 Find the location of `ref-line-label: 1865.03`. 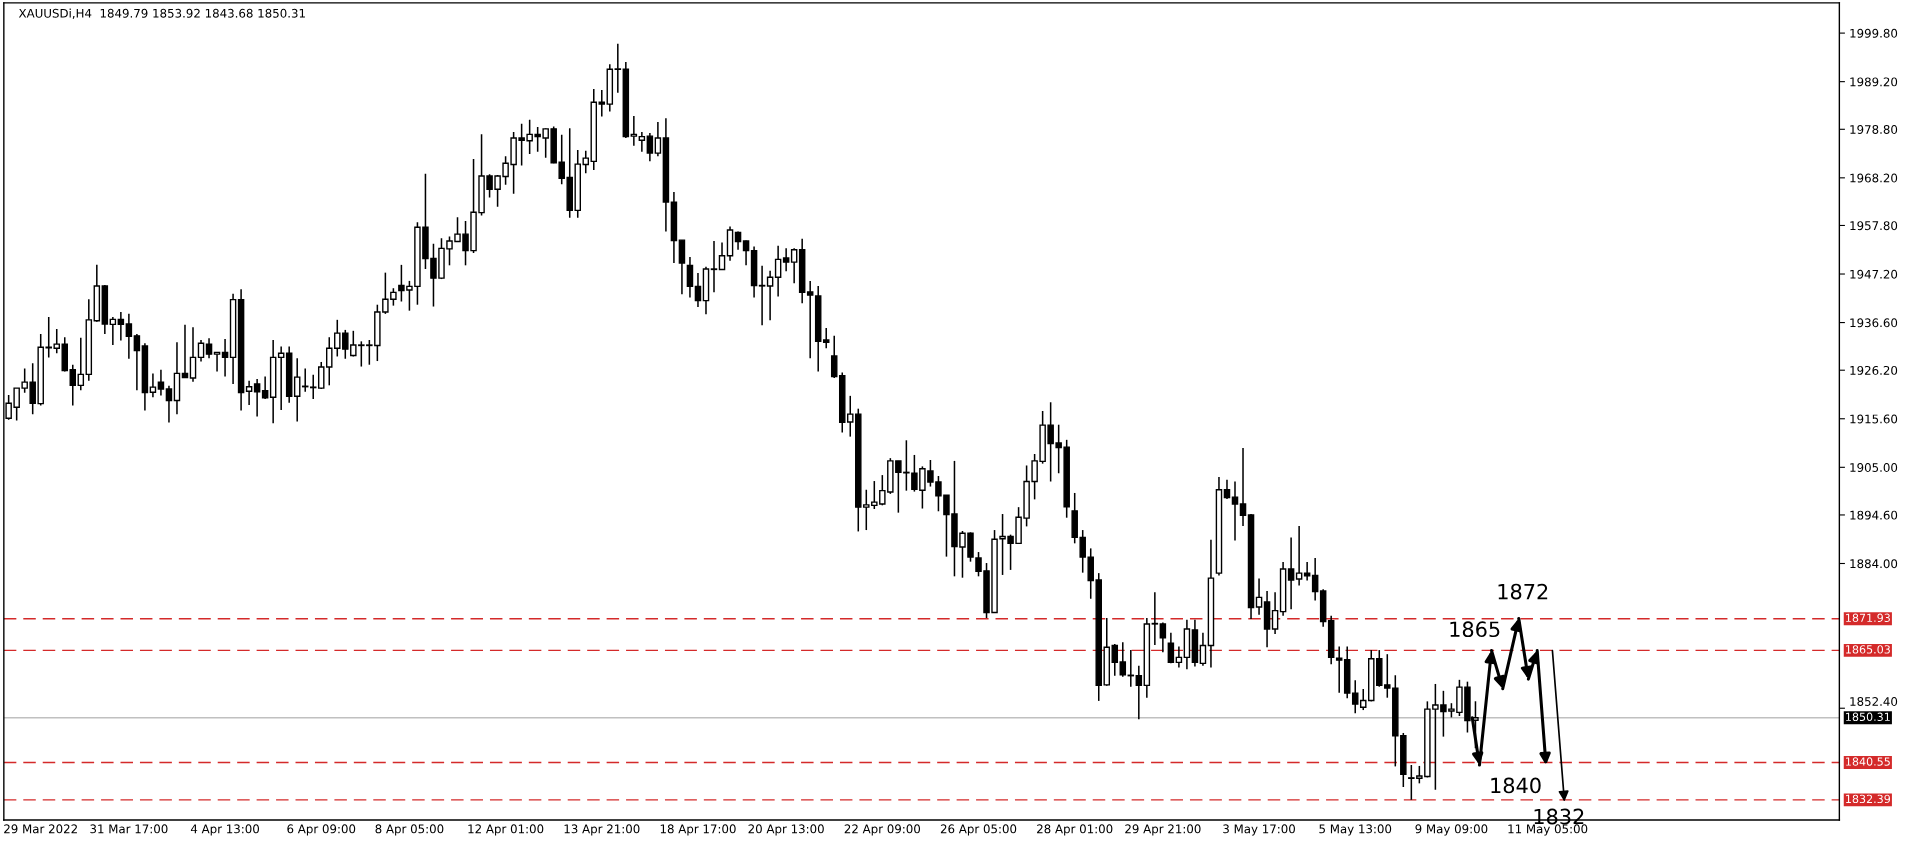

ref-line-label: 1865.03 is located at coordinates (1868, 649).